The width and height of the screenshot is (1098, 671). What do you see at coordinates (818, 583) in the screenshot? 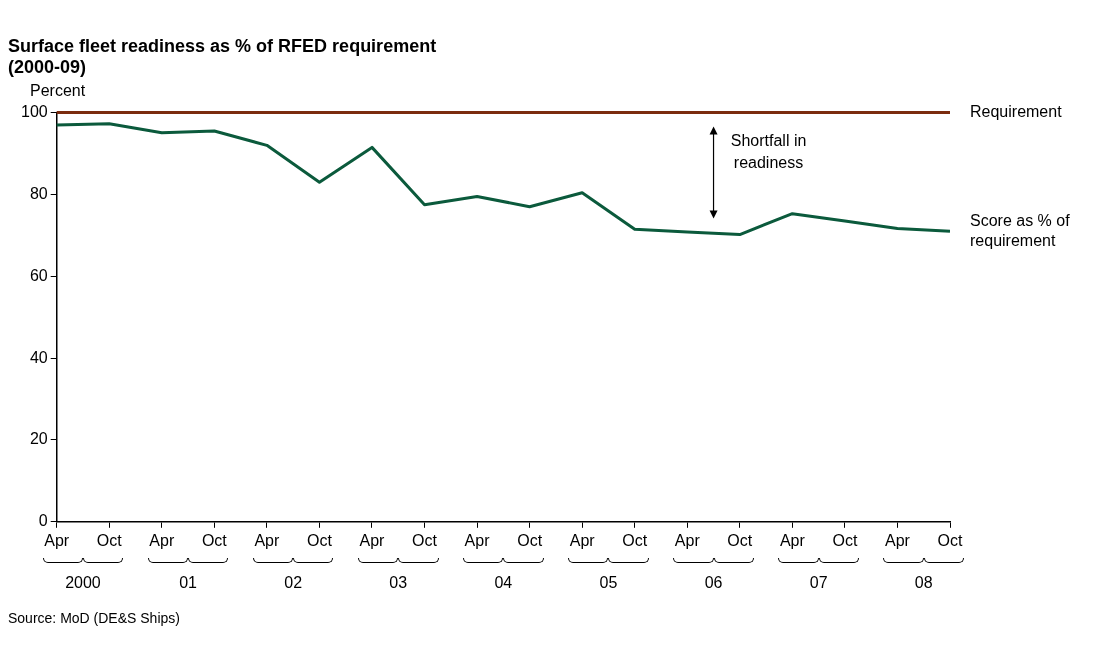
I see `text: 07` at bounding box center [818, 583].